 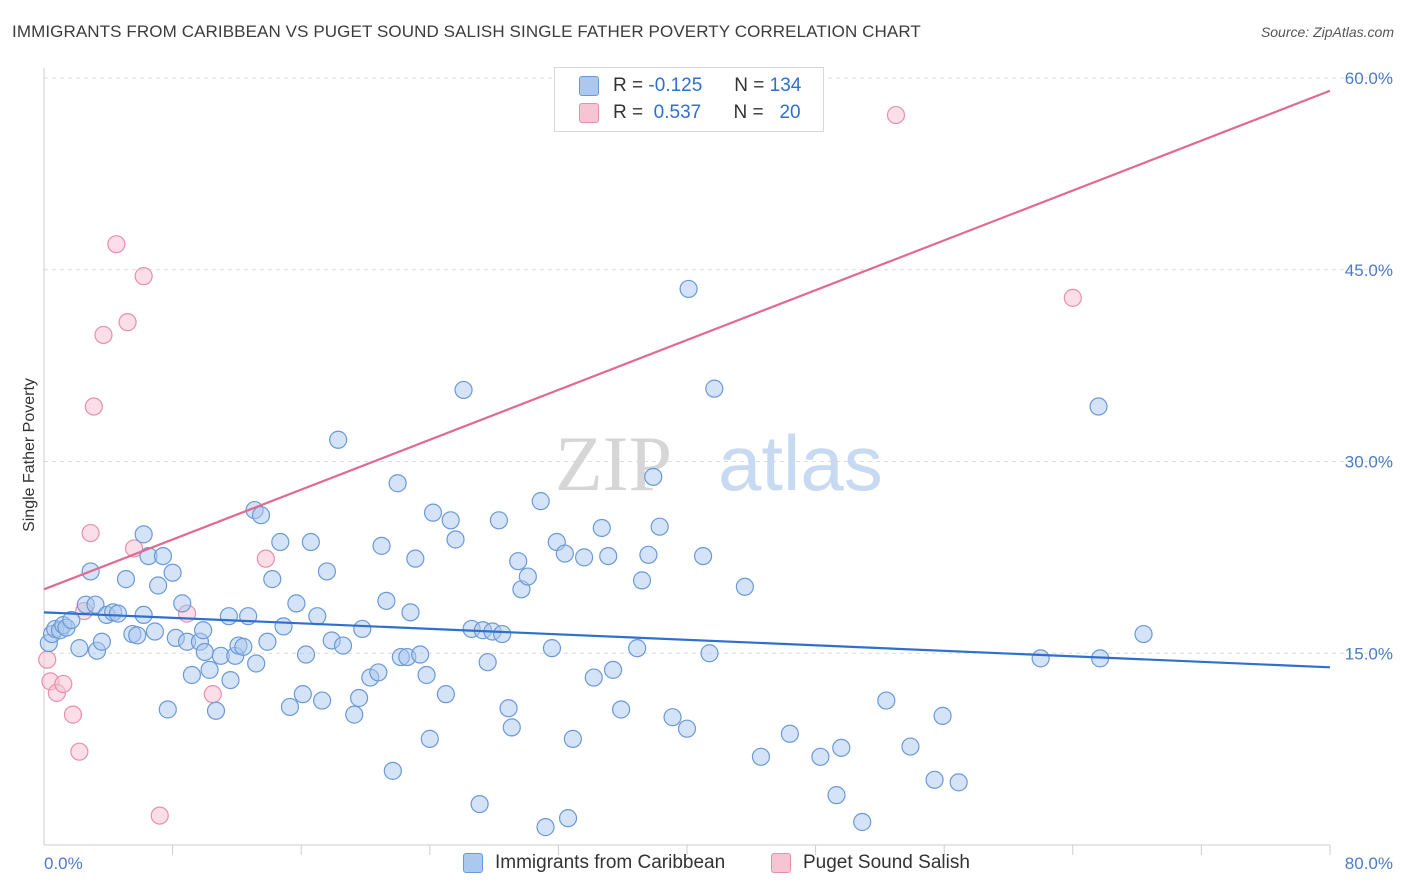 What do you see at coordinates (886, 862) in the screenshot?
I see `salish-legend-label: Puget Sound Salish` at bounding box center [886, 862].